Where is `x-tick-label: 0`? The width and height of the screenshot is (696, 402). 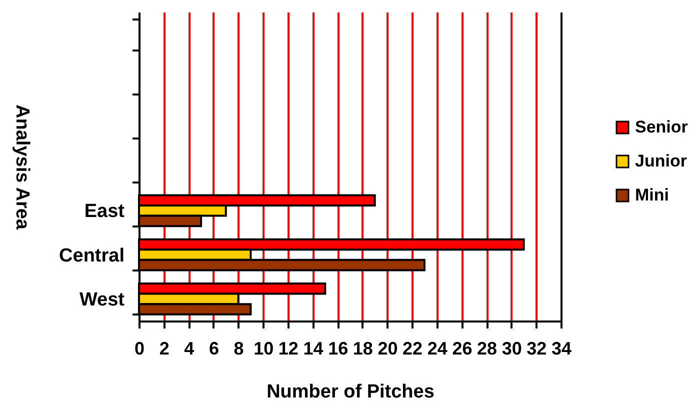 x-tick-label: 0 is located at coordinates (139, 348).